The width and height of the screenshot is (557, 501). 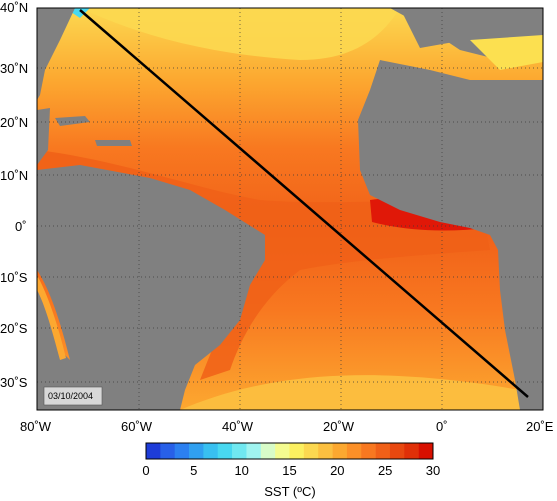 I want to click on lon-label-0: 0˚, so click(x=442, y=426).